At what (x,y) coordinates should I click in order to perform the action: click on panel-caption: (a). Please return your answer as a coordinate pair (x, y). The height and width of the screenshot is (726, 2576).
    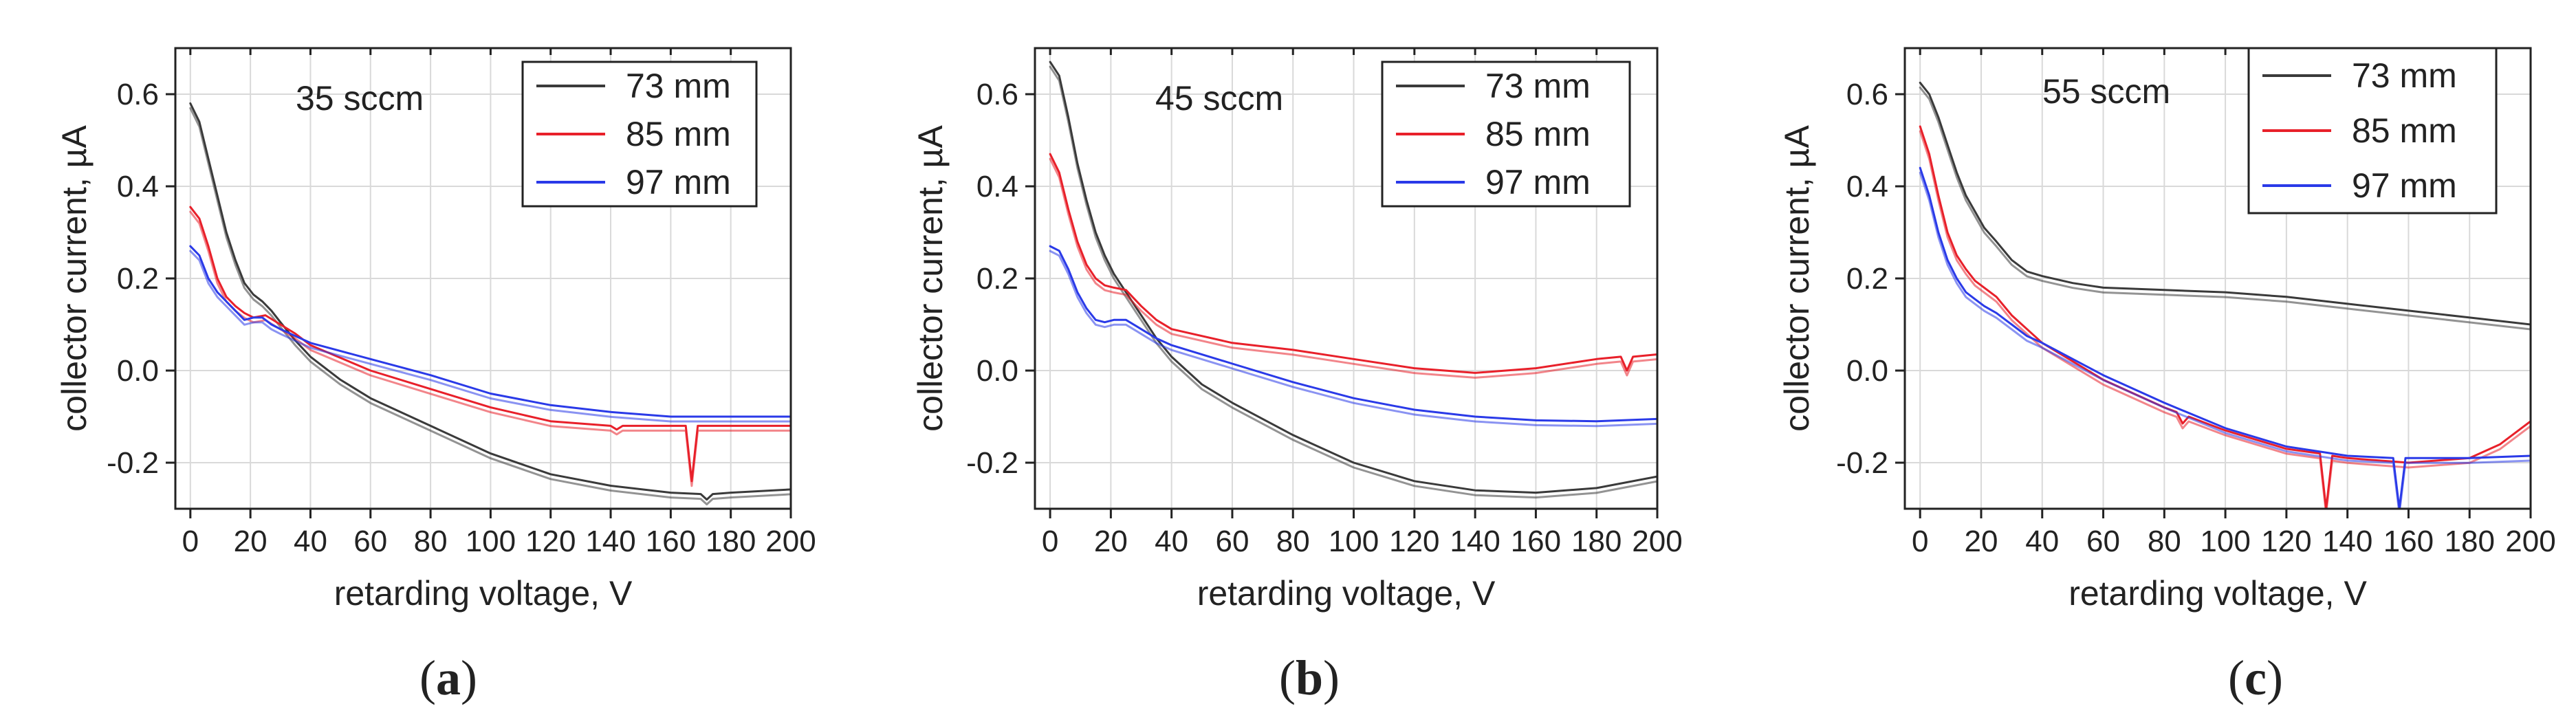
    Looking at the image, I should click on (448, 677).